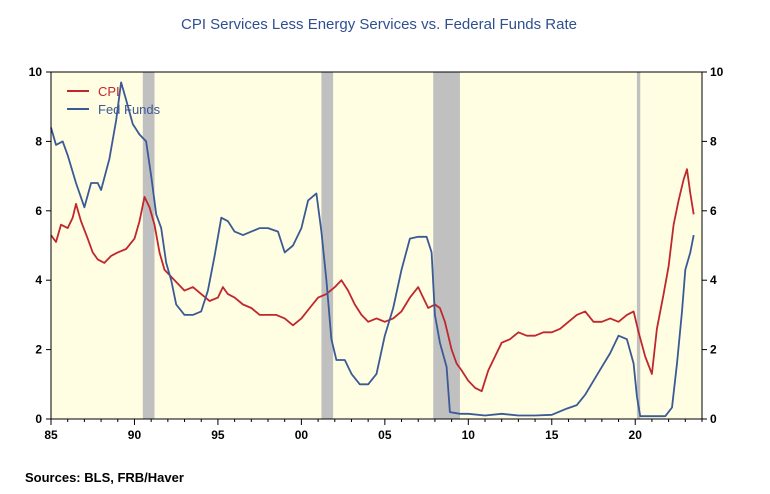 This screenshot has width=770, height=494. I want to click on legend-label-1: Fed Funds, so click(129, 109).